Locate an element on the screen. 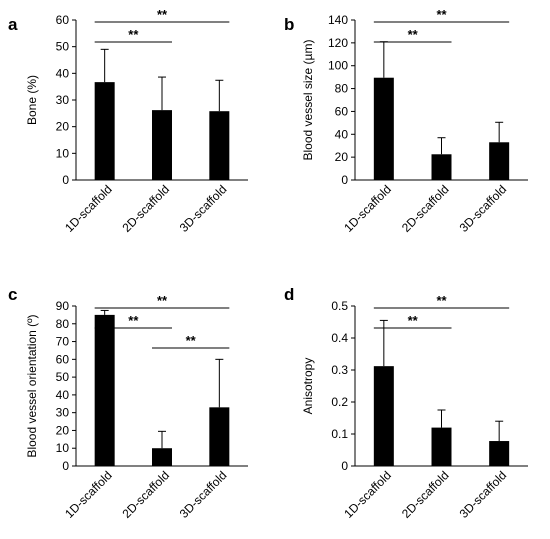 The image size is (550, 539). panel-letter: d is located at coordinates (289, 294).